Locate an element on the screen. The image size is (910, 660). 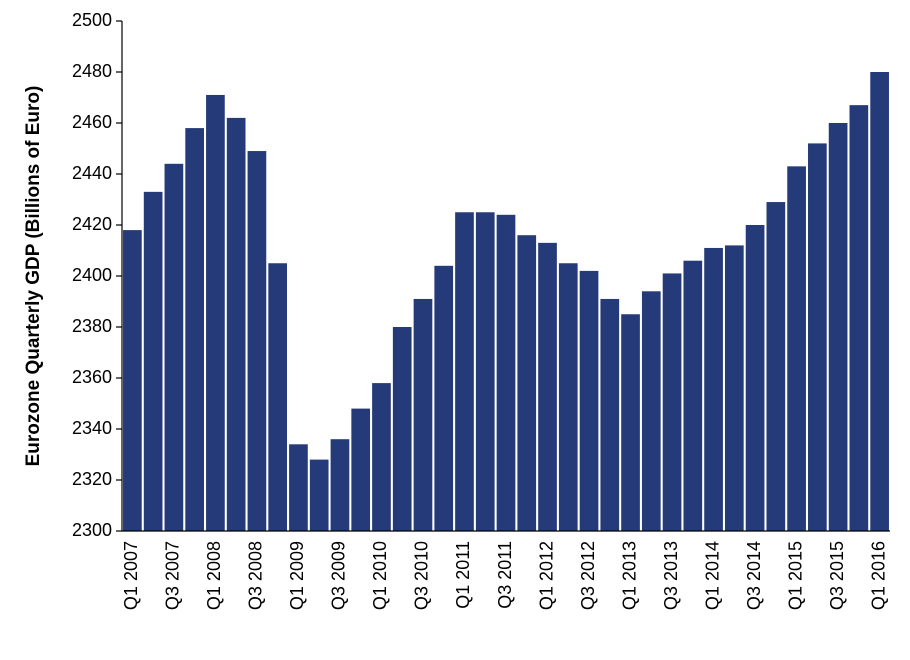
y-tick-label: 2440 is located at coordinates (92, 173).